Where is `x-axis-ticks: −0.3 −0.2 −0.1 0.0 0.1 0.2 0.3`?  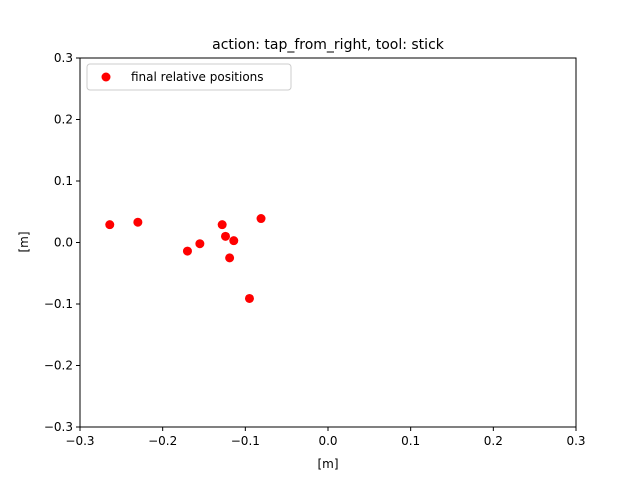
x-axis-ticks: −0.3 −0.2 −0.1 0.0 0.1 0.2 0.3 is located at coordinates (325, 437).